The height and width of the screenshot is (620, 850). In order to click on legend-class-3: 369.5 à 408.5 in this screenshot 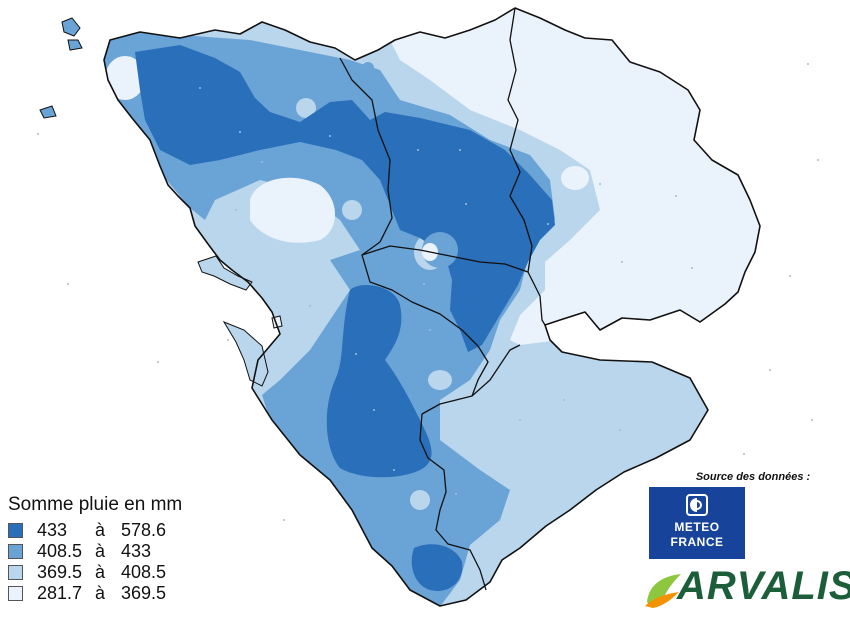, I will do `click(138, 572)`.